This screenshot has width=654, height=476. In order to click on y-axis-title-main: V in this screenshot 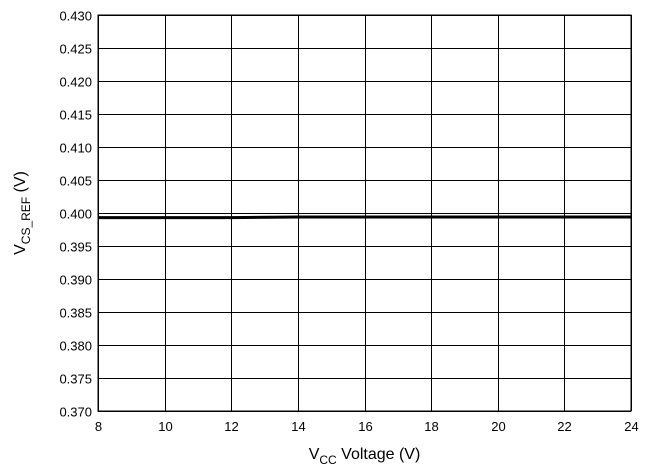, I will do `click(20, 249)`.